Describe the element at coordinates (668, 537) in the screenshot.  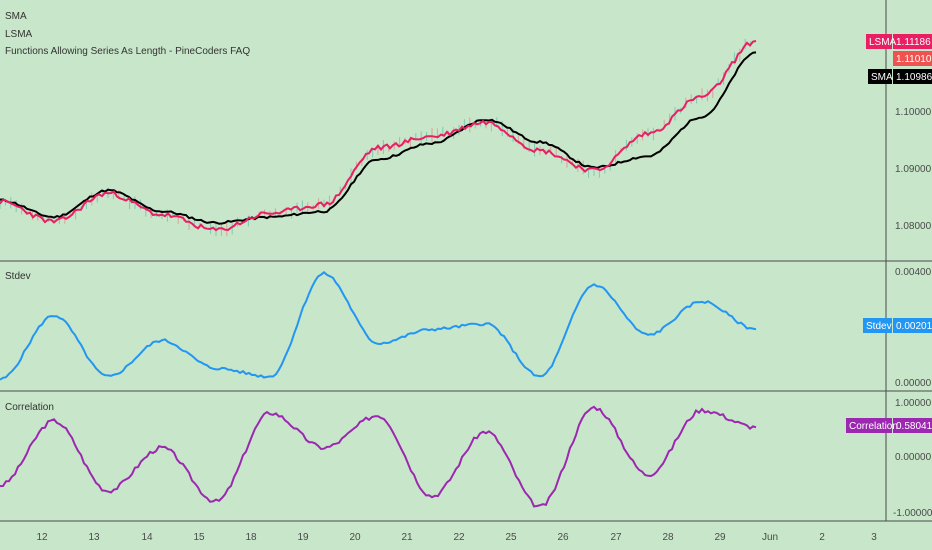
I see `x-tick: 28` at that location.